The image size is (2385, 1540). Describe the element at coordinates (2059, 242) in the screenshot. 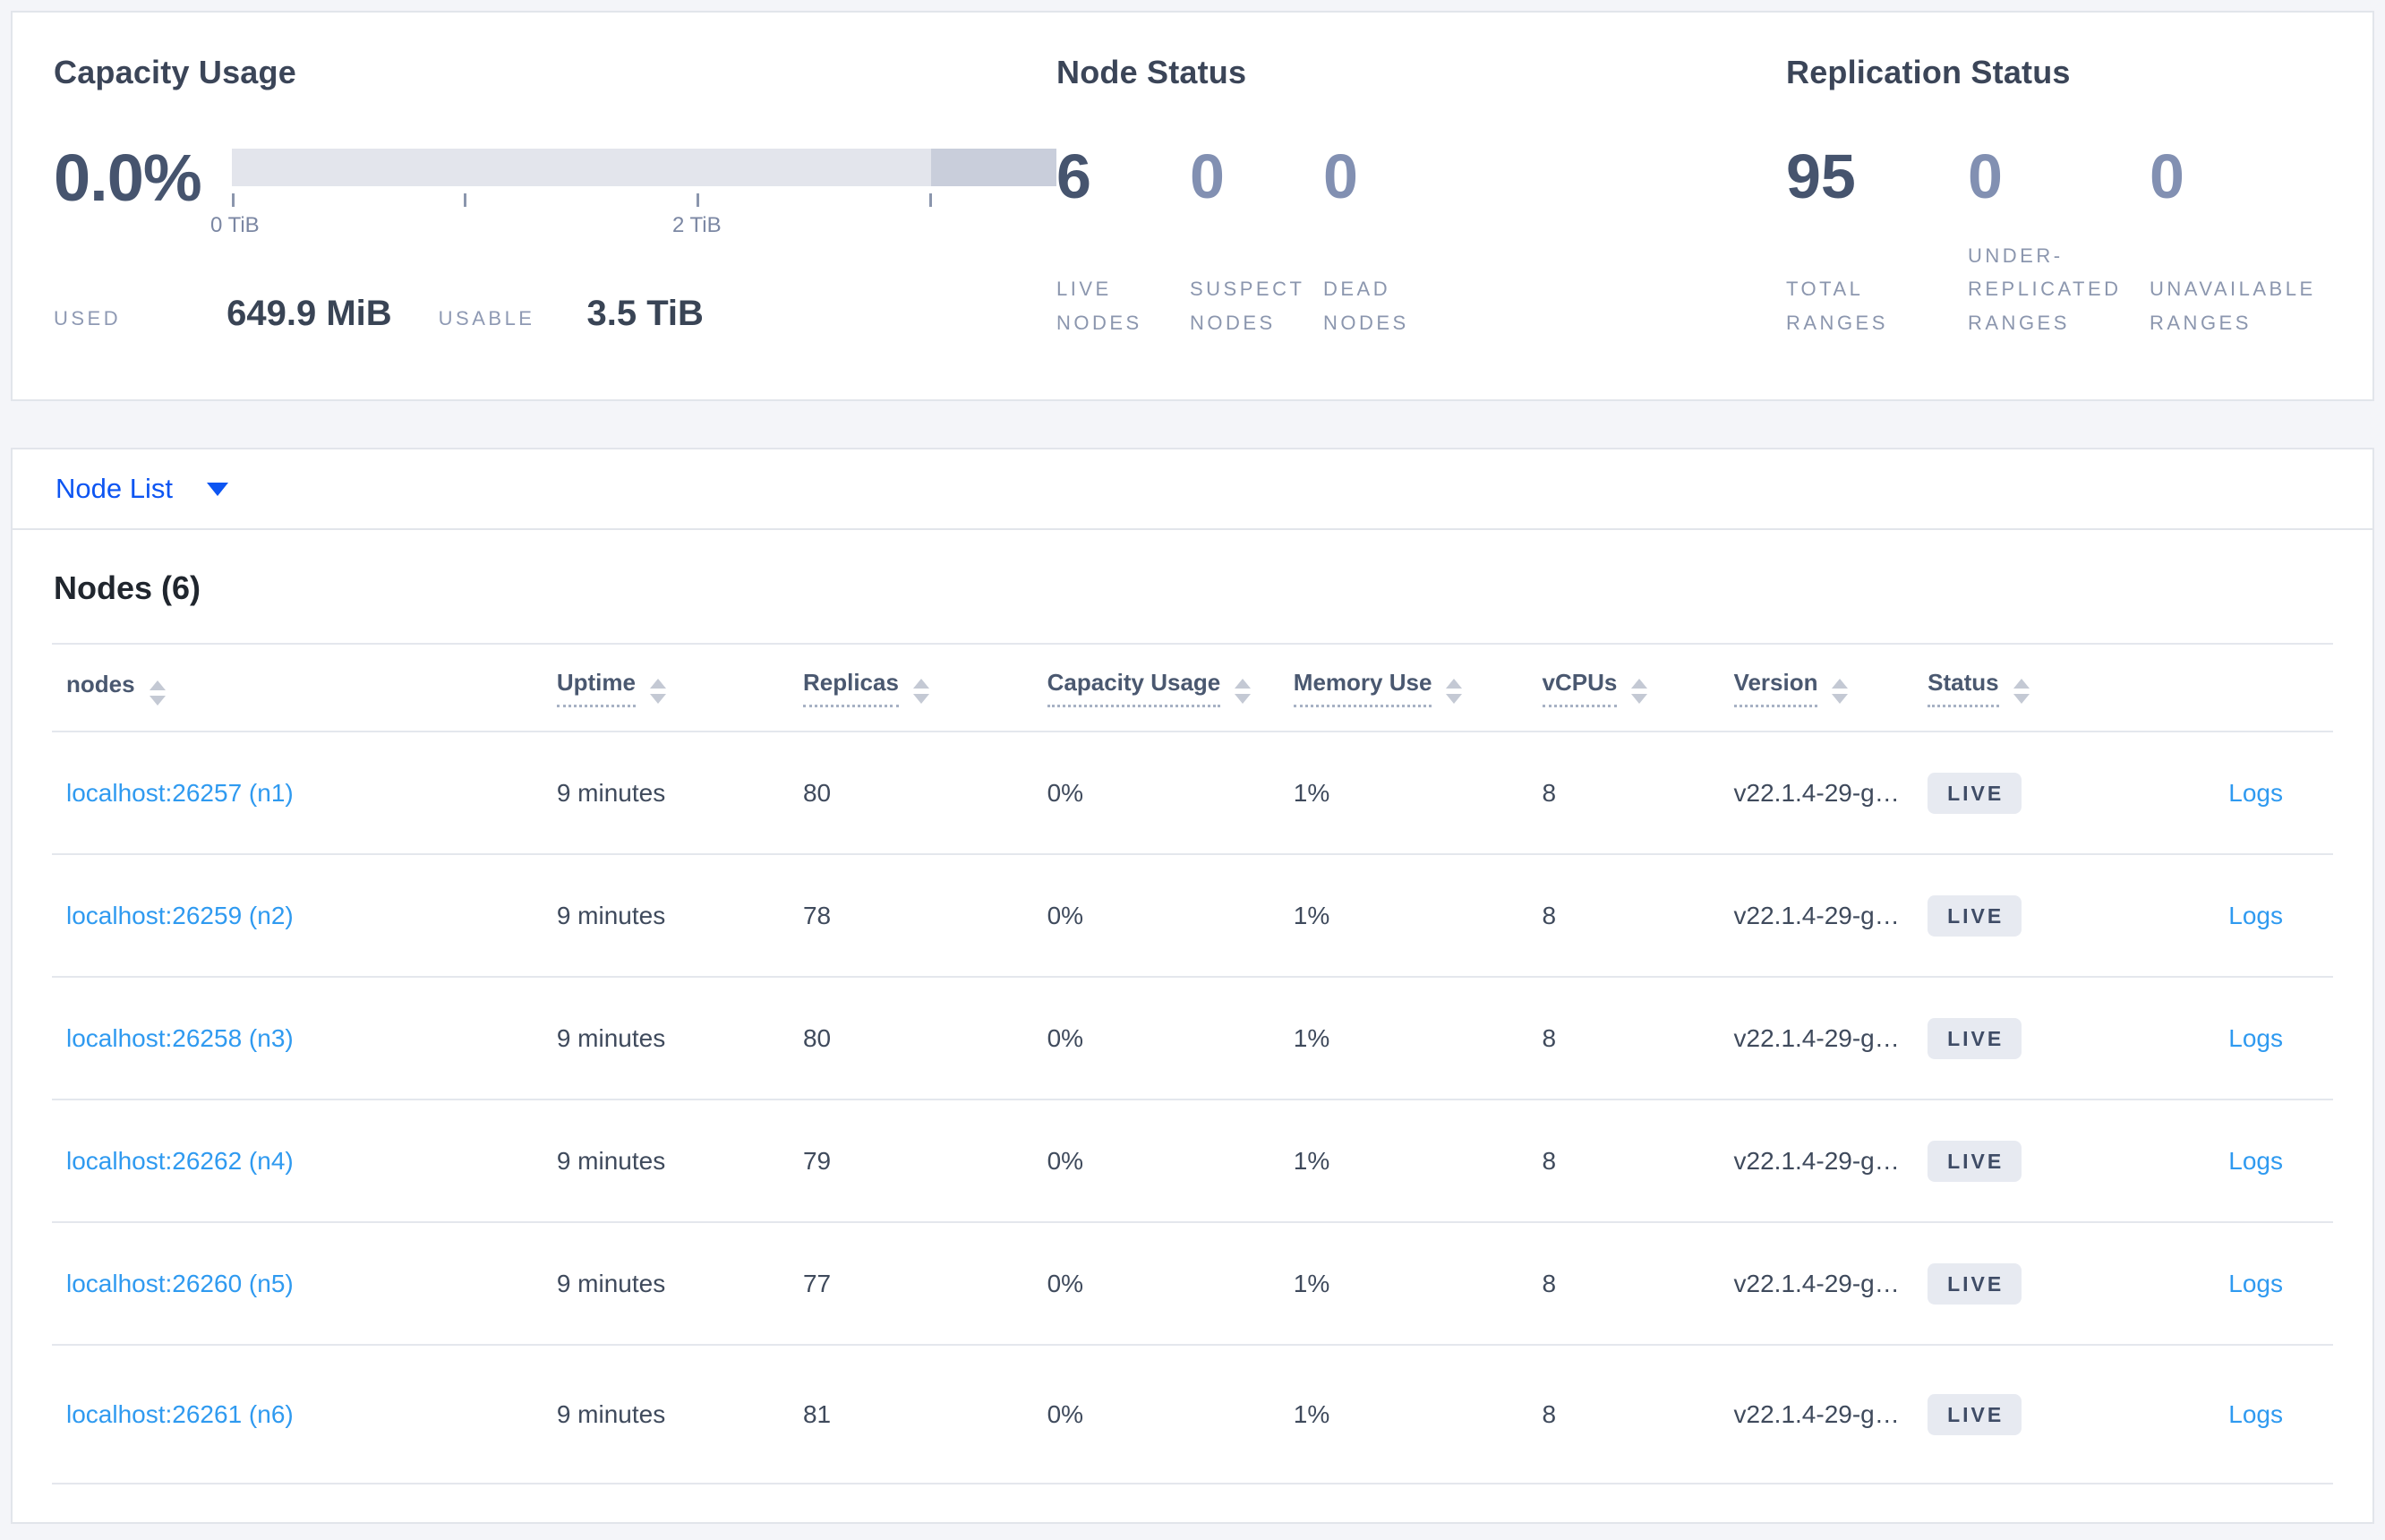

I see `under-replicated-ranges-stat: 0 UNDER-REPLICATED RANGES` at that location.